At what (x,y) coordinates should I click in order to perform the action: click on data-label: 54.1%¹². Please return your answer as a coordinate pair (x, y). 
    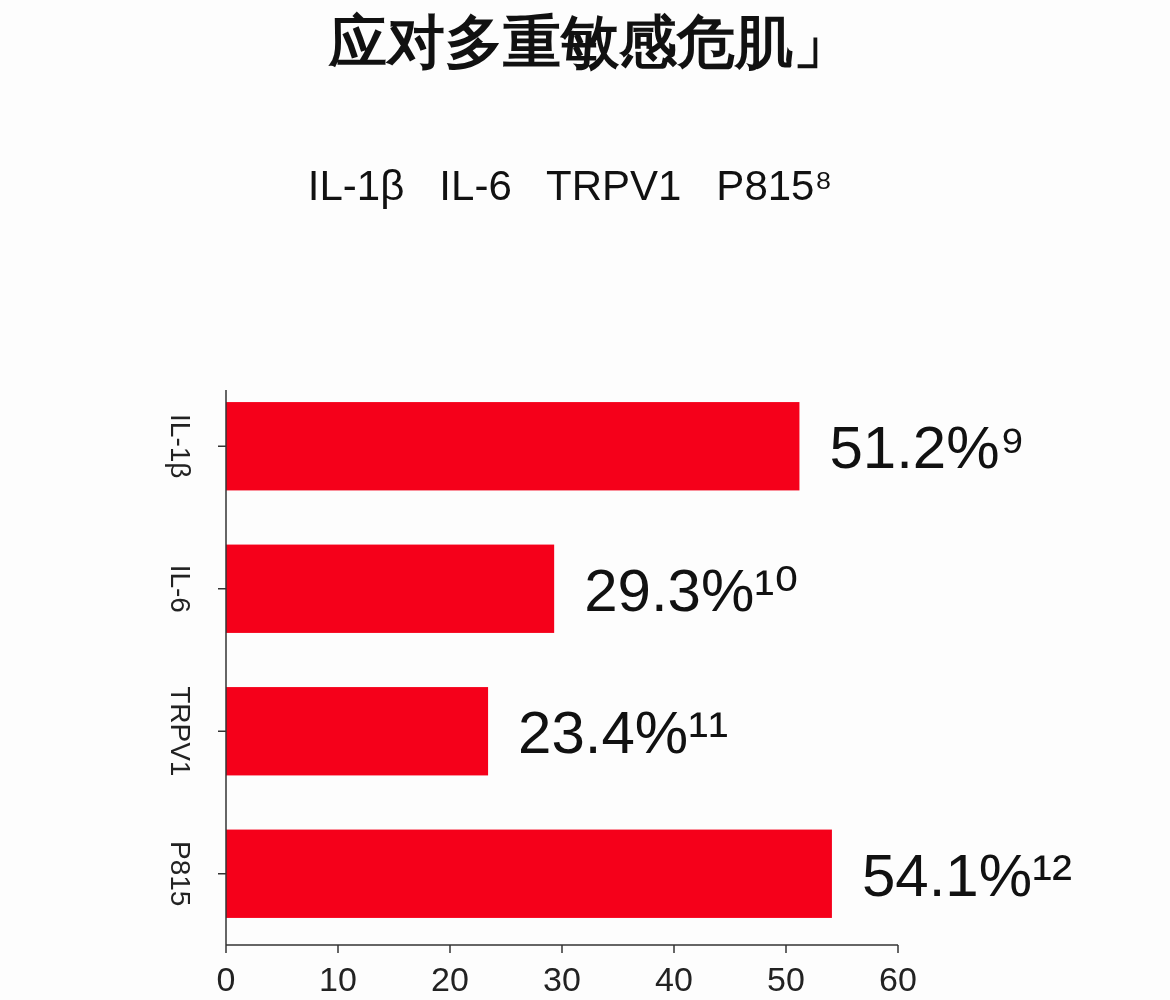
    Looking at the image, I should click on (967, 875).